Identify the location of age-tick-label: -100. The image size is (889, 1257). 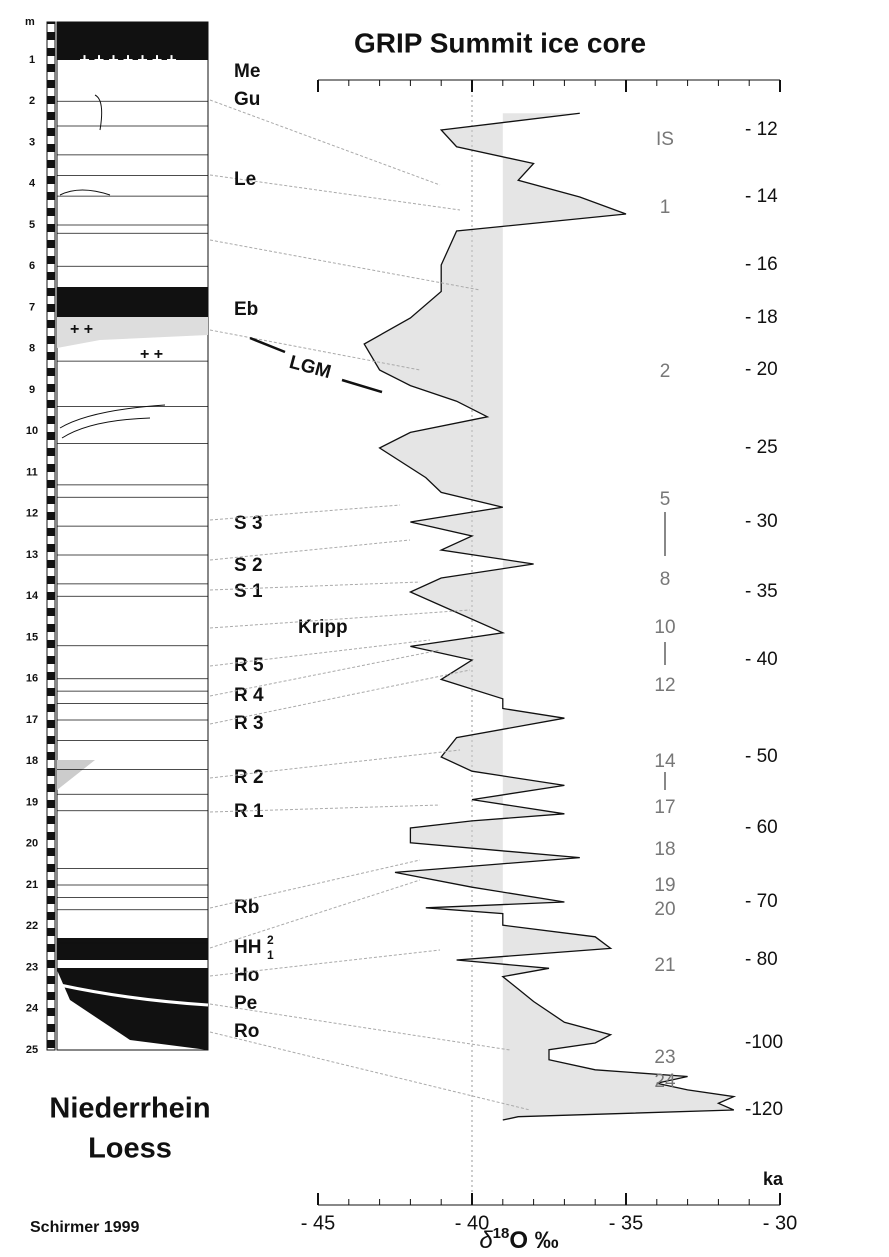
(764, 1042).